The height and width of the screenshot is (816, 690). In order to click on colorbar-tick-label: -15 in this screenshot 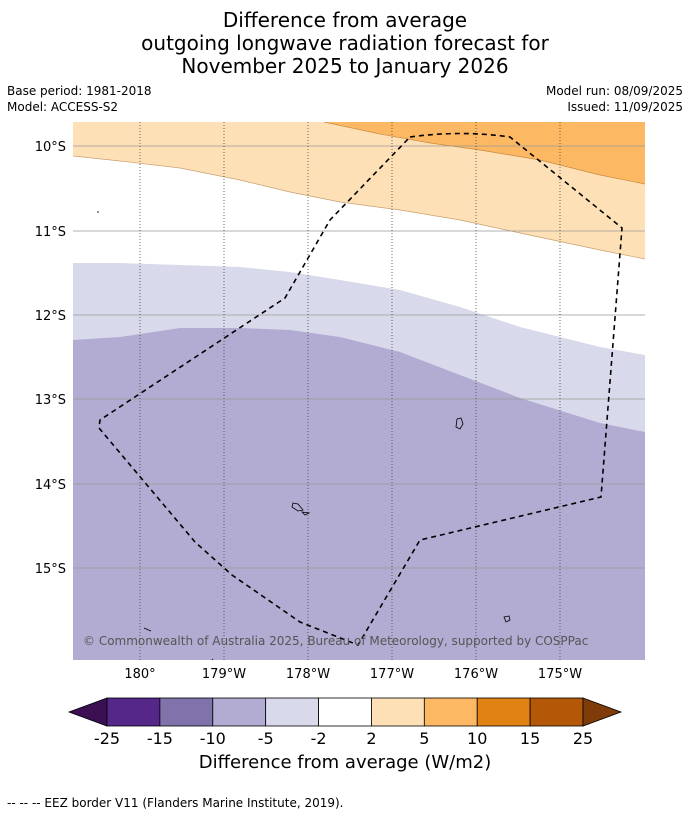, I will do `click(160, 738)`.